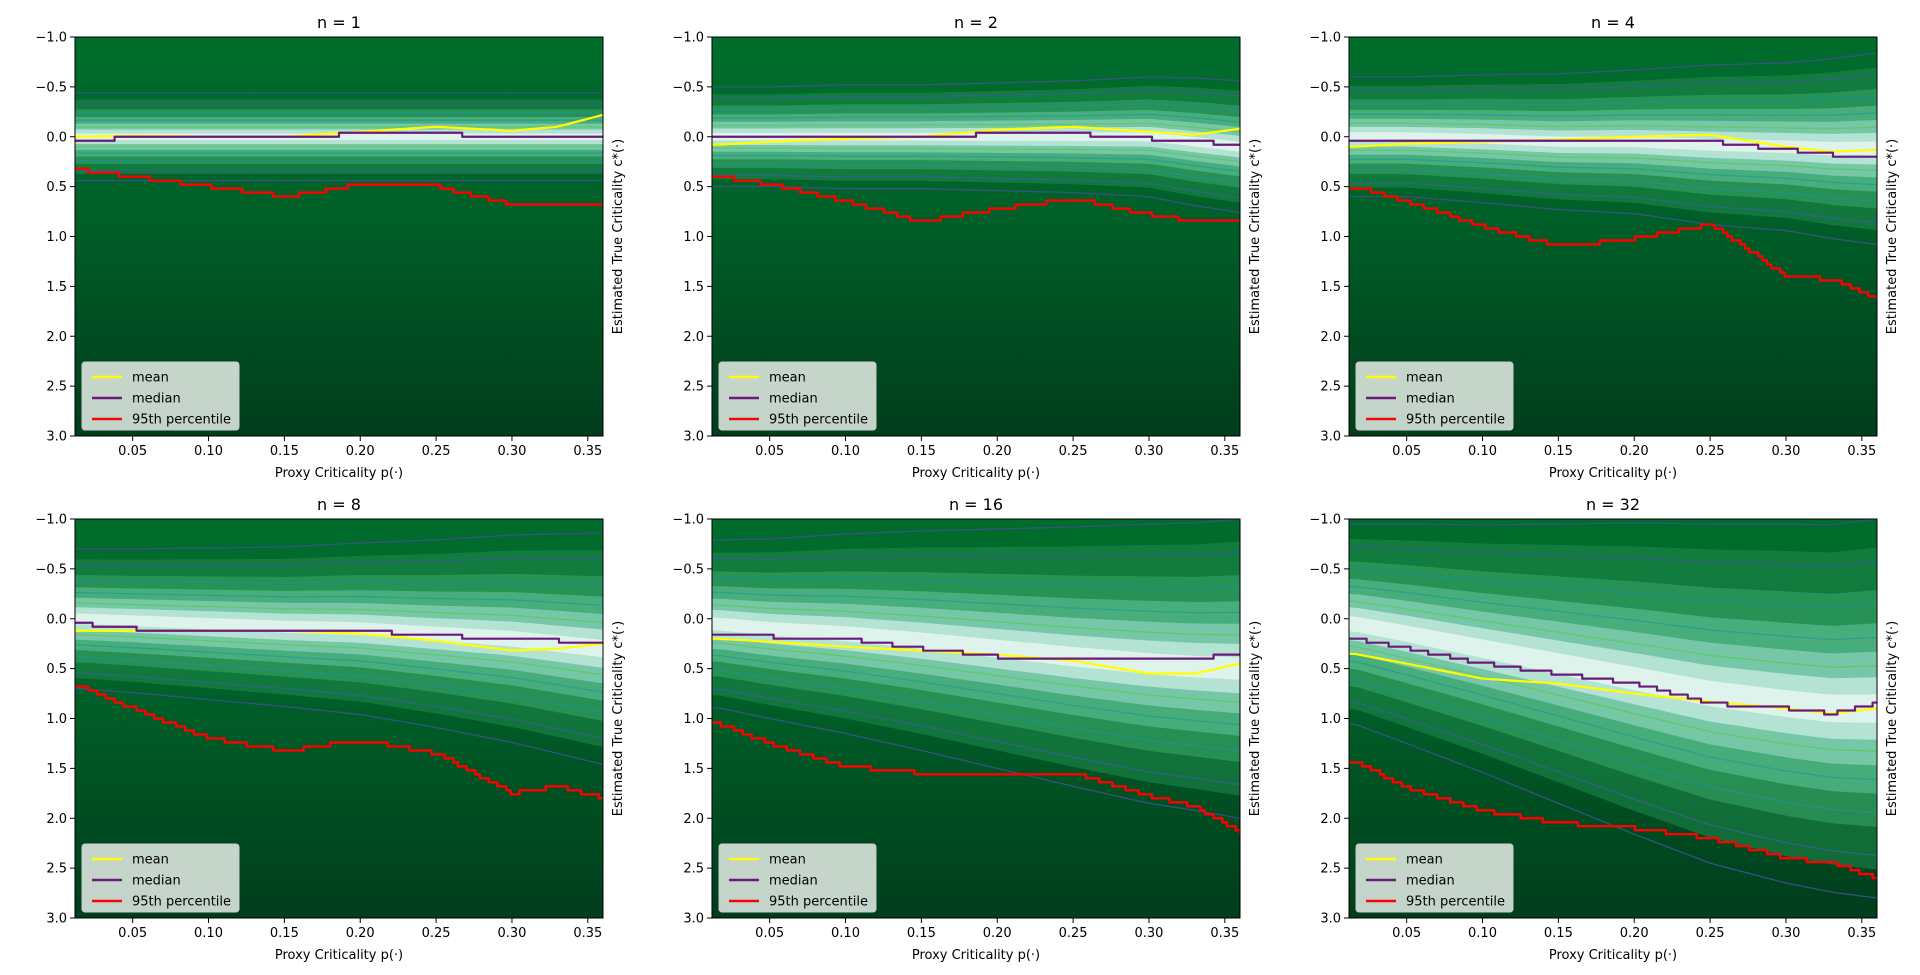 The width and height of the screenshot is (1920, 975). What do you see at coordinates (1613, 22) in the screenshot?
I see `subplot-title: n = 4` at bounding box center [1613, 22].